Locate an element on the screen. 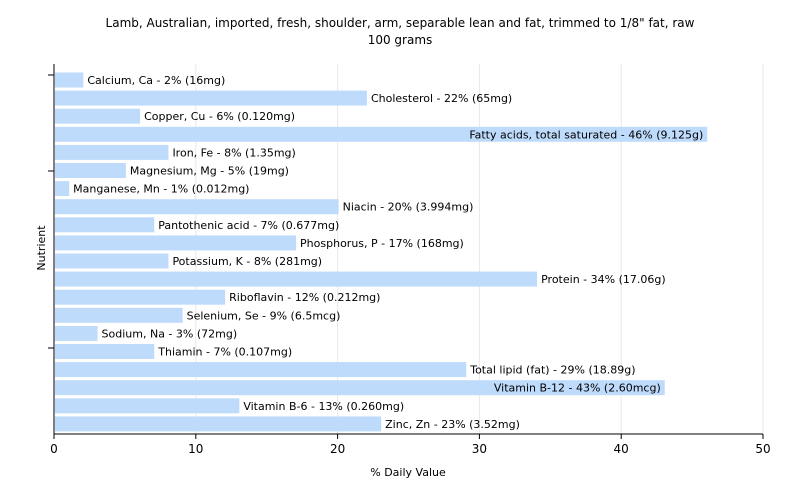 The width and height of the screenshot is (800, 500). bar-label: Cholesterol - 22% (65mg) is located at coordinates (441, 98).